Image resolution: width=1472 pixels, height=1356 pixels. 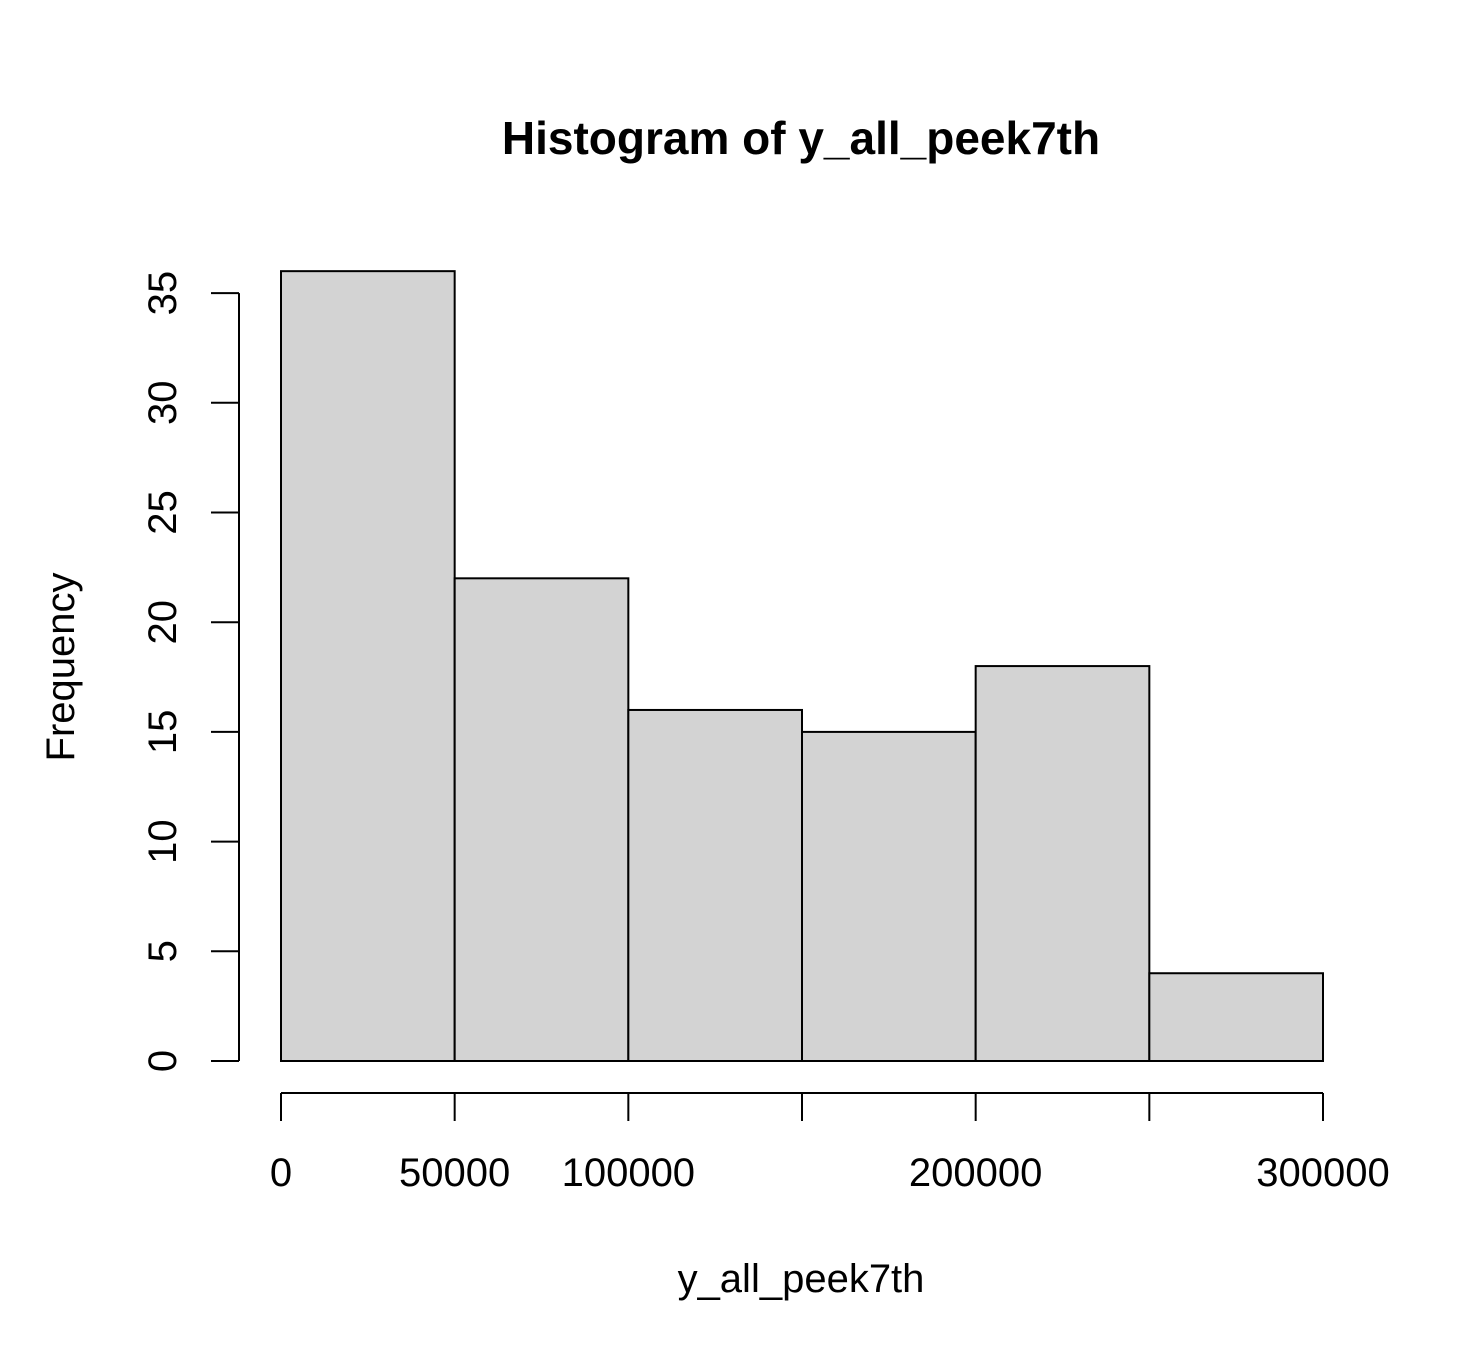 I want to click on y-axis: 0 5 10 15 20 25 30 35, so click(x=190, y=671).